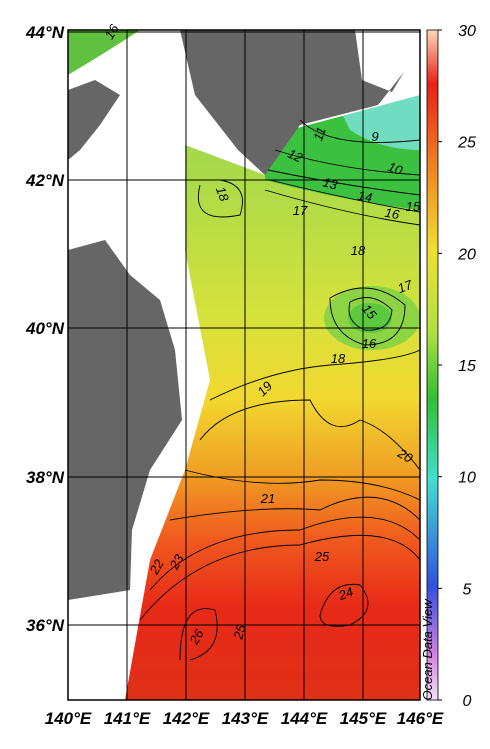  I want to click on colorbar-label: 5, so click(467, 589).